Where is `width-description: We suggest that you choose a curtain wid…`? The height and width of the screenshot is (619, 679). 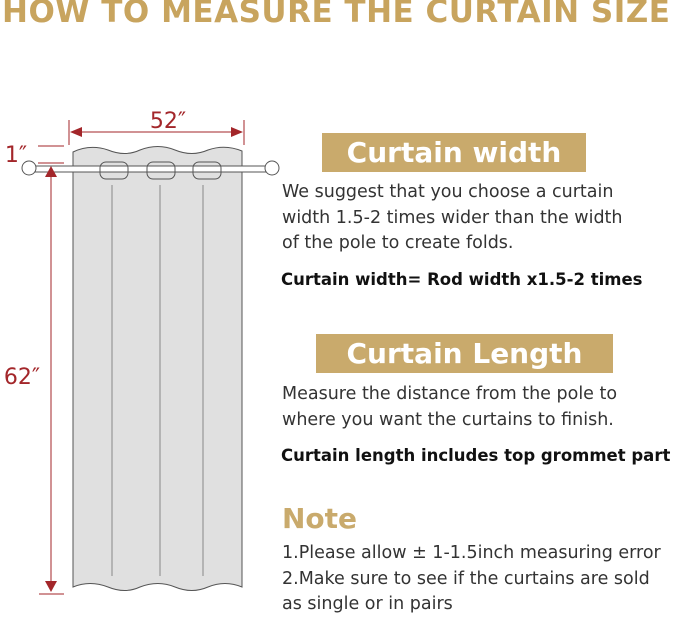 width-description: We suggest that you choose a curtain wid… is located at coordinates (452, 218).